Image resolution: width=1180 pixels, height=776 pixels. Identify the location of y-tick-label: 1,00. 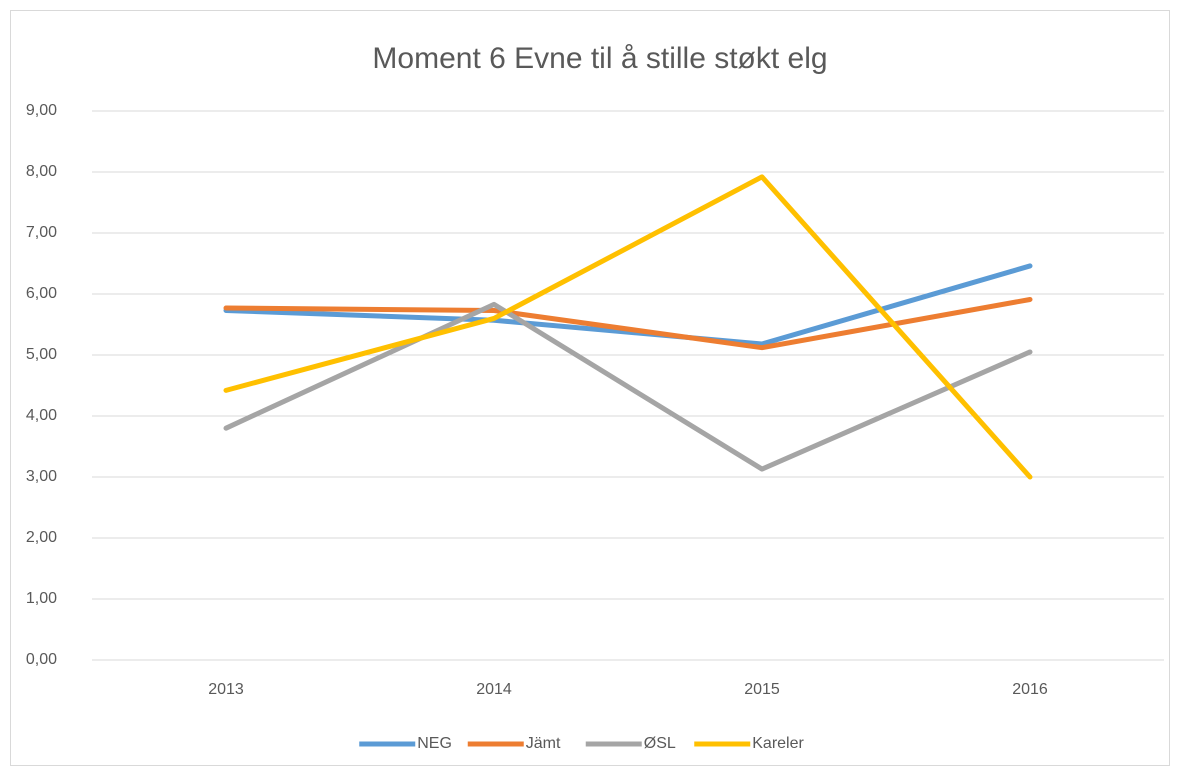
(41, 598).